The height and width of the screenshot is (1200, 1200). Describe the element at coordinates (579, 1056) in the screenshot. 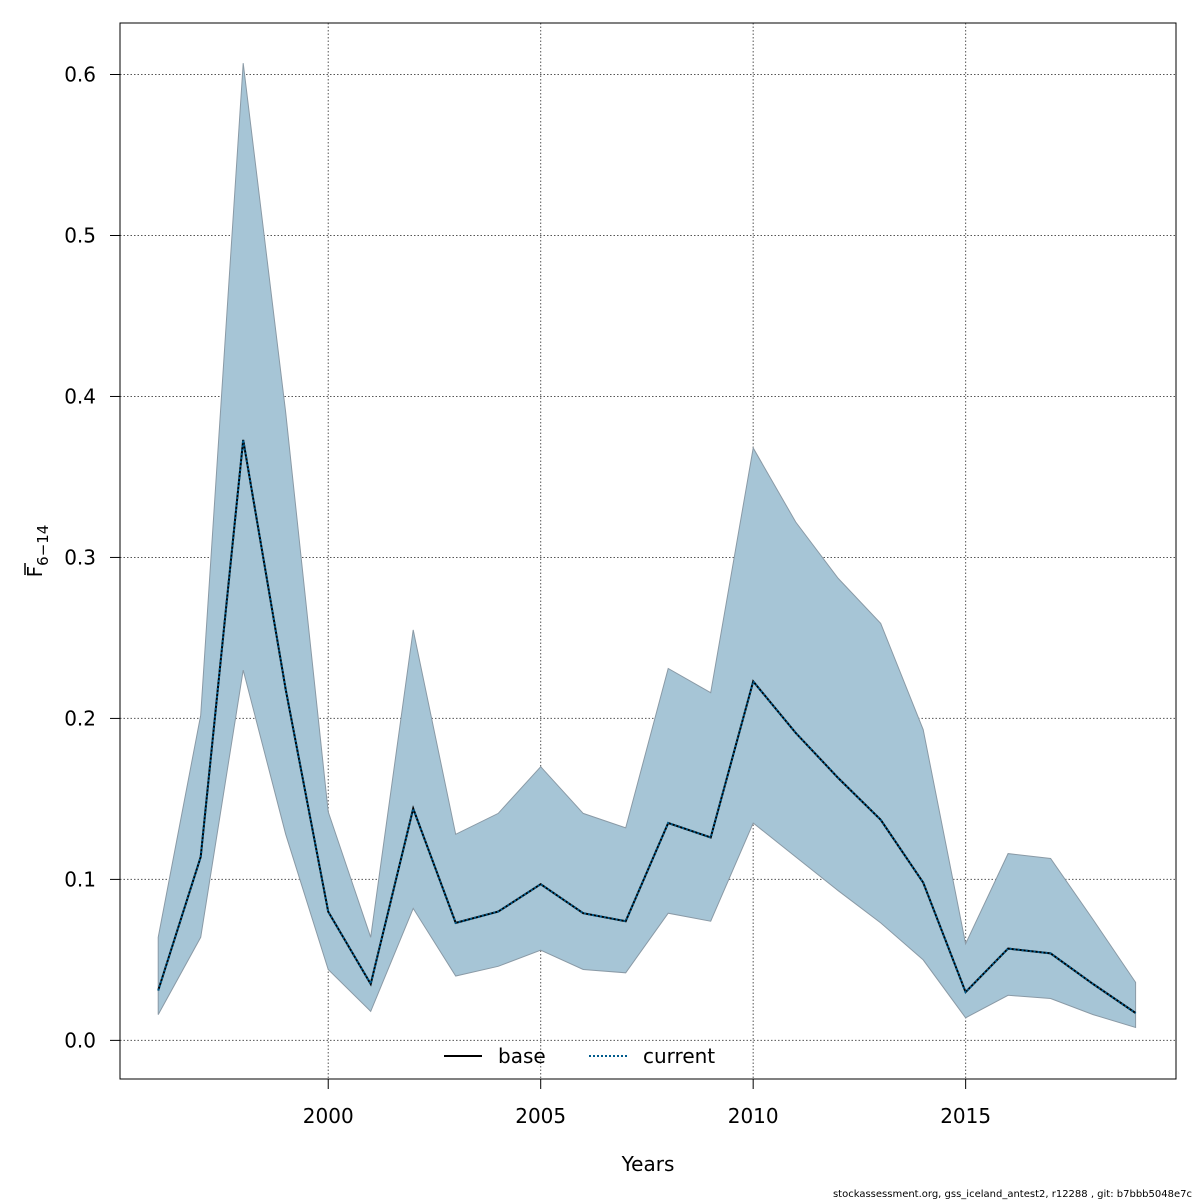

I see `legend: base current` at that location.